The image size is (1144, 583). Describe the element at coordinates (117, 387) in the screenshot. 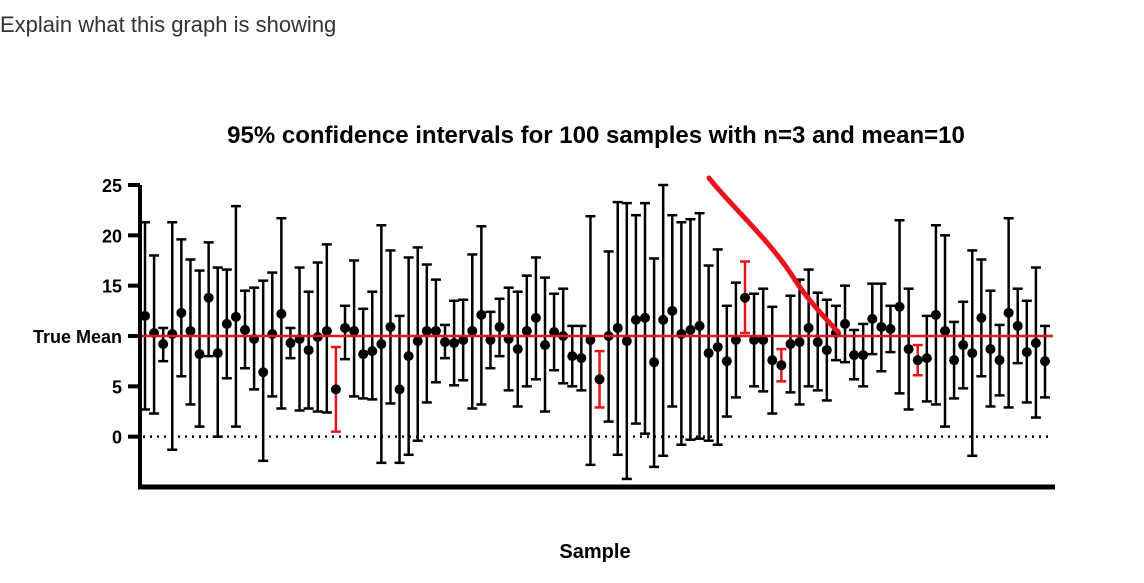

I see `y-tick-label: 5` at that location.